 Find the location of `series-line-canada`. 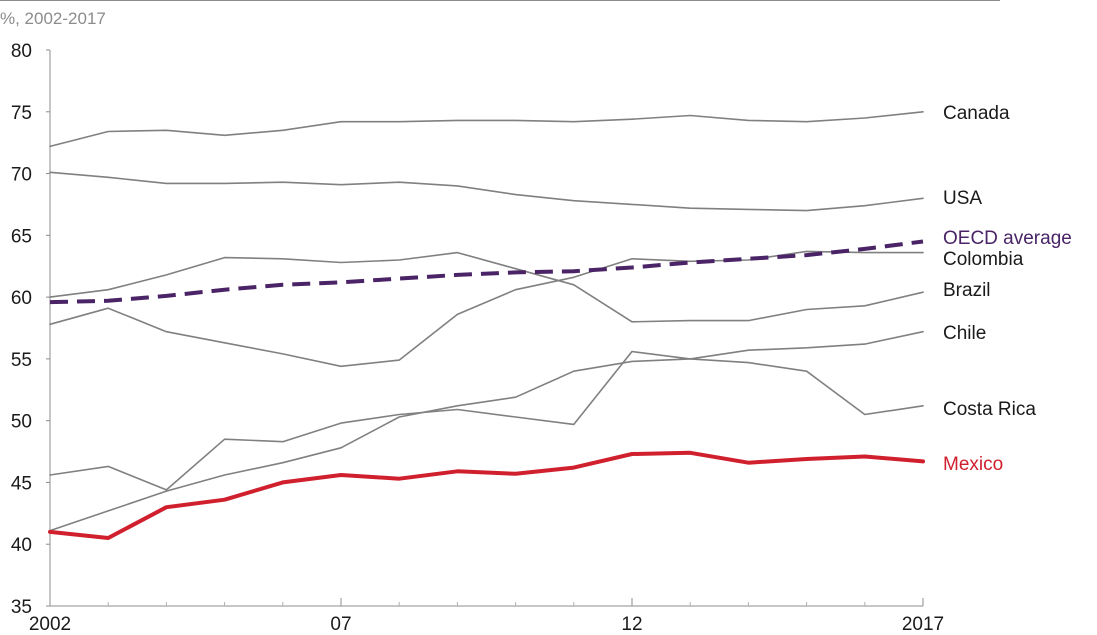

series-line-canada is located at coordinates (486, 129).